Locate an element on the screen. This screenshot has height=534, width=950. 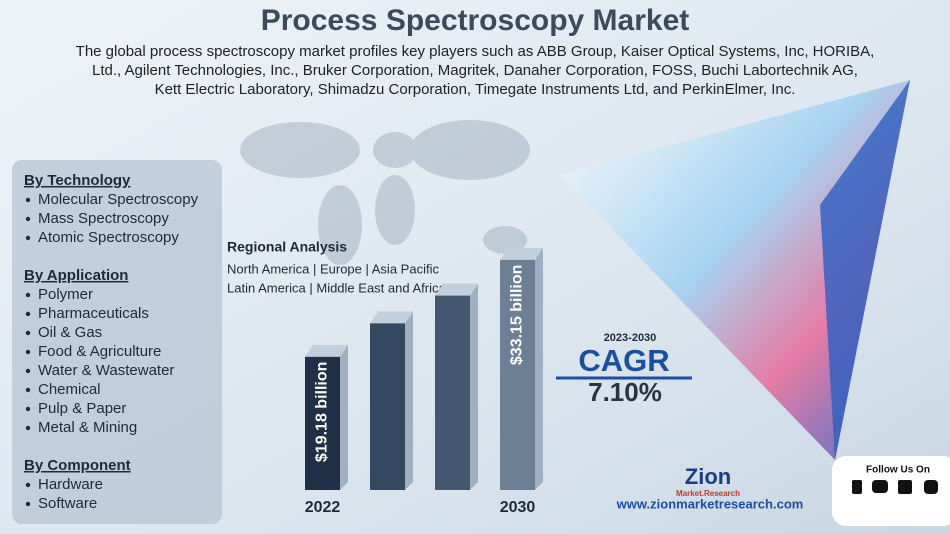
title: Process Spectroscopy Market is located at coordinates (475, 20).